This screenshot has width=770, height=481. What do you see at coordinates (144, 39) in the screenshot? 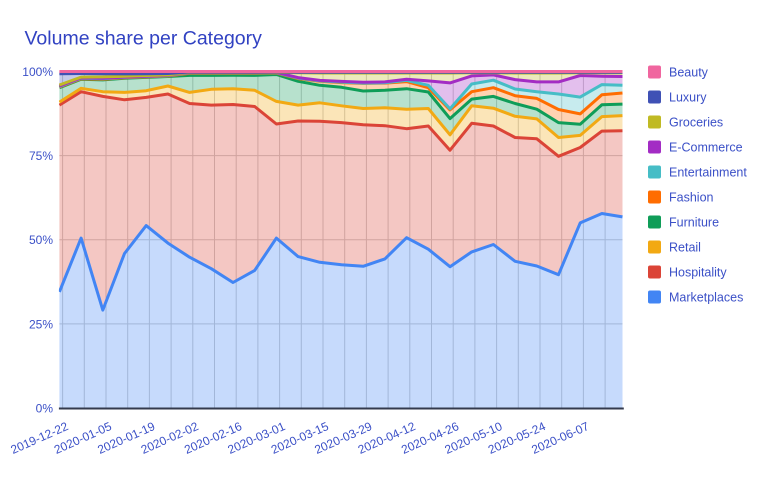
I see `svg-text: Volume share per Category` at bounding box center [144, 39].